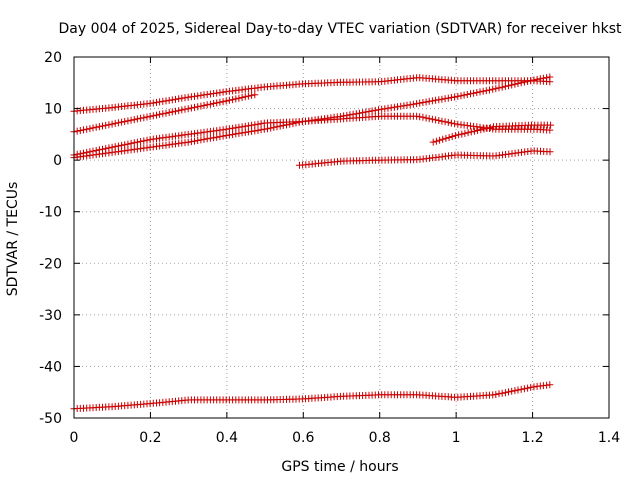  I want to click on x-tick-label: 1, so click(456, 438).